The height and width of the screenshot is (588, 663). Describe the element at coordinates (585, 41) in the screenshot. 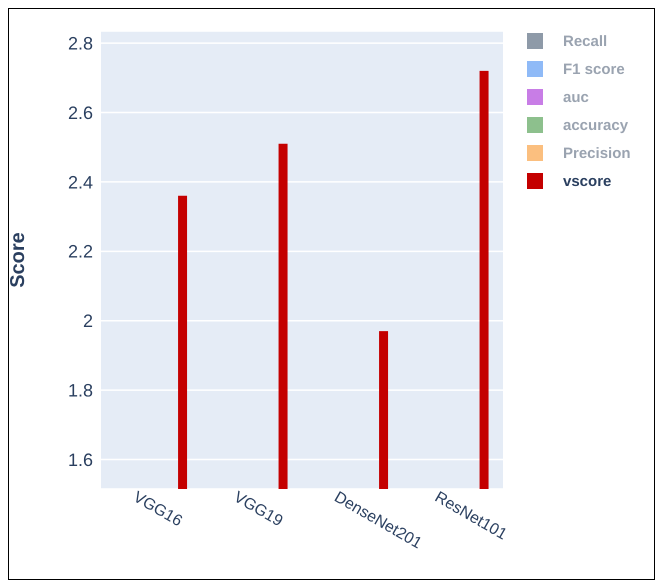

I see `legend-label: Recall` at that location.